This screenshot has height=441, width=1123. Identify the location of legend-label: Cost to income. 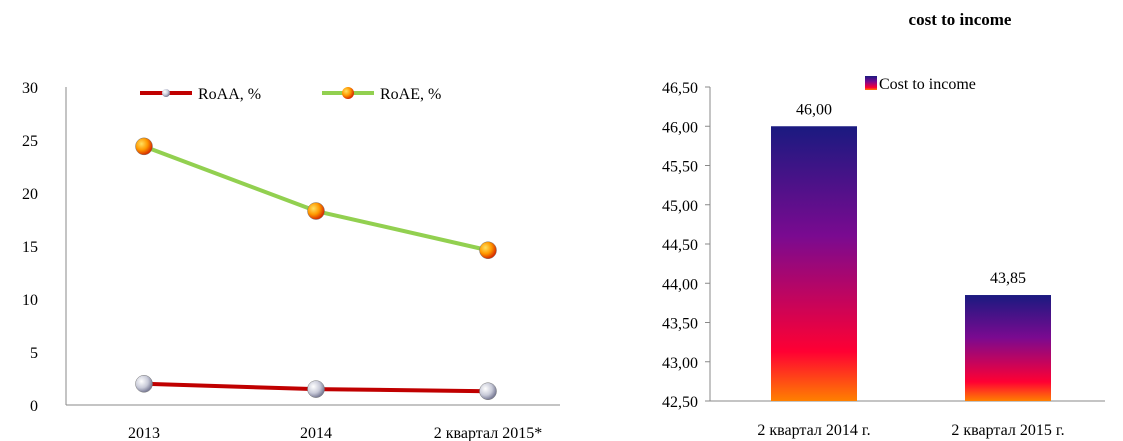
(927, 84).